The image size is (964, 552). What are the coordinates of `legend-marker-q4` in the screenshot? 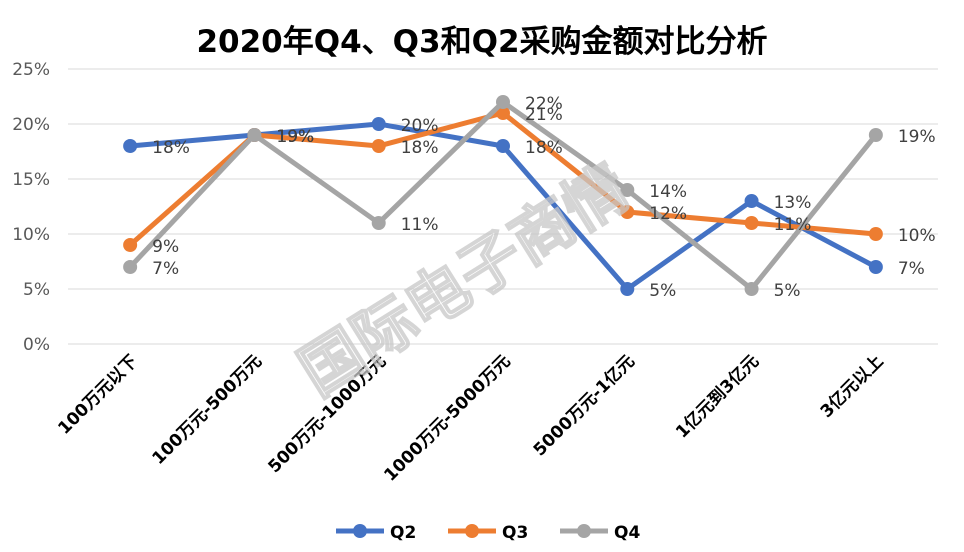 It's located at (584, 531).